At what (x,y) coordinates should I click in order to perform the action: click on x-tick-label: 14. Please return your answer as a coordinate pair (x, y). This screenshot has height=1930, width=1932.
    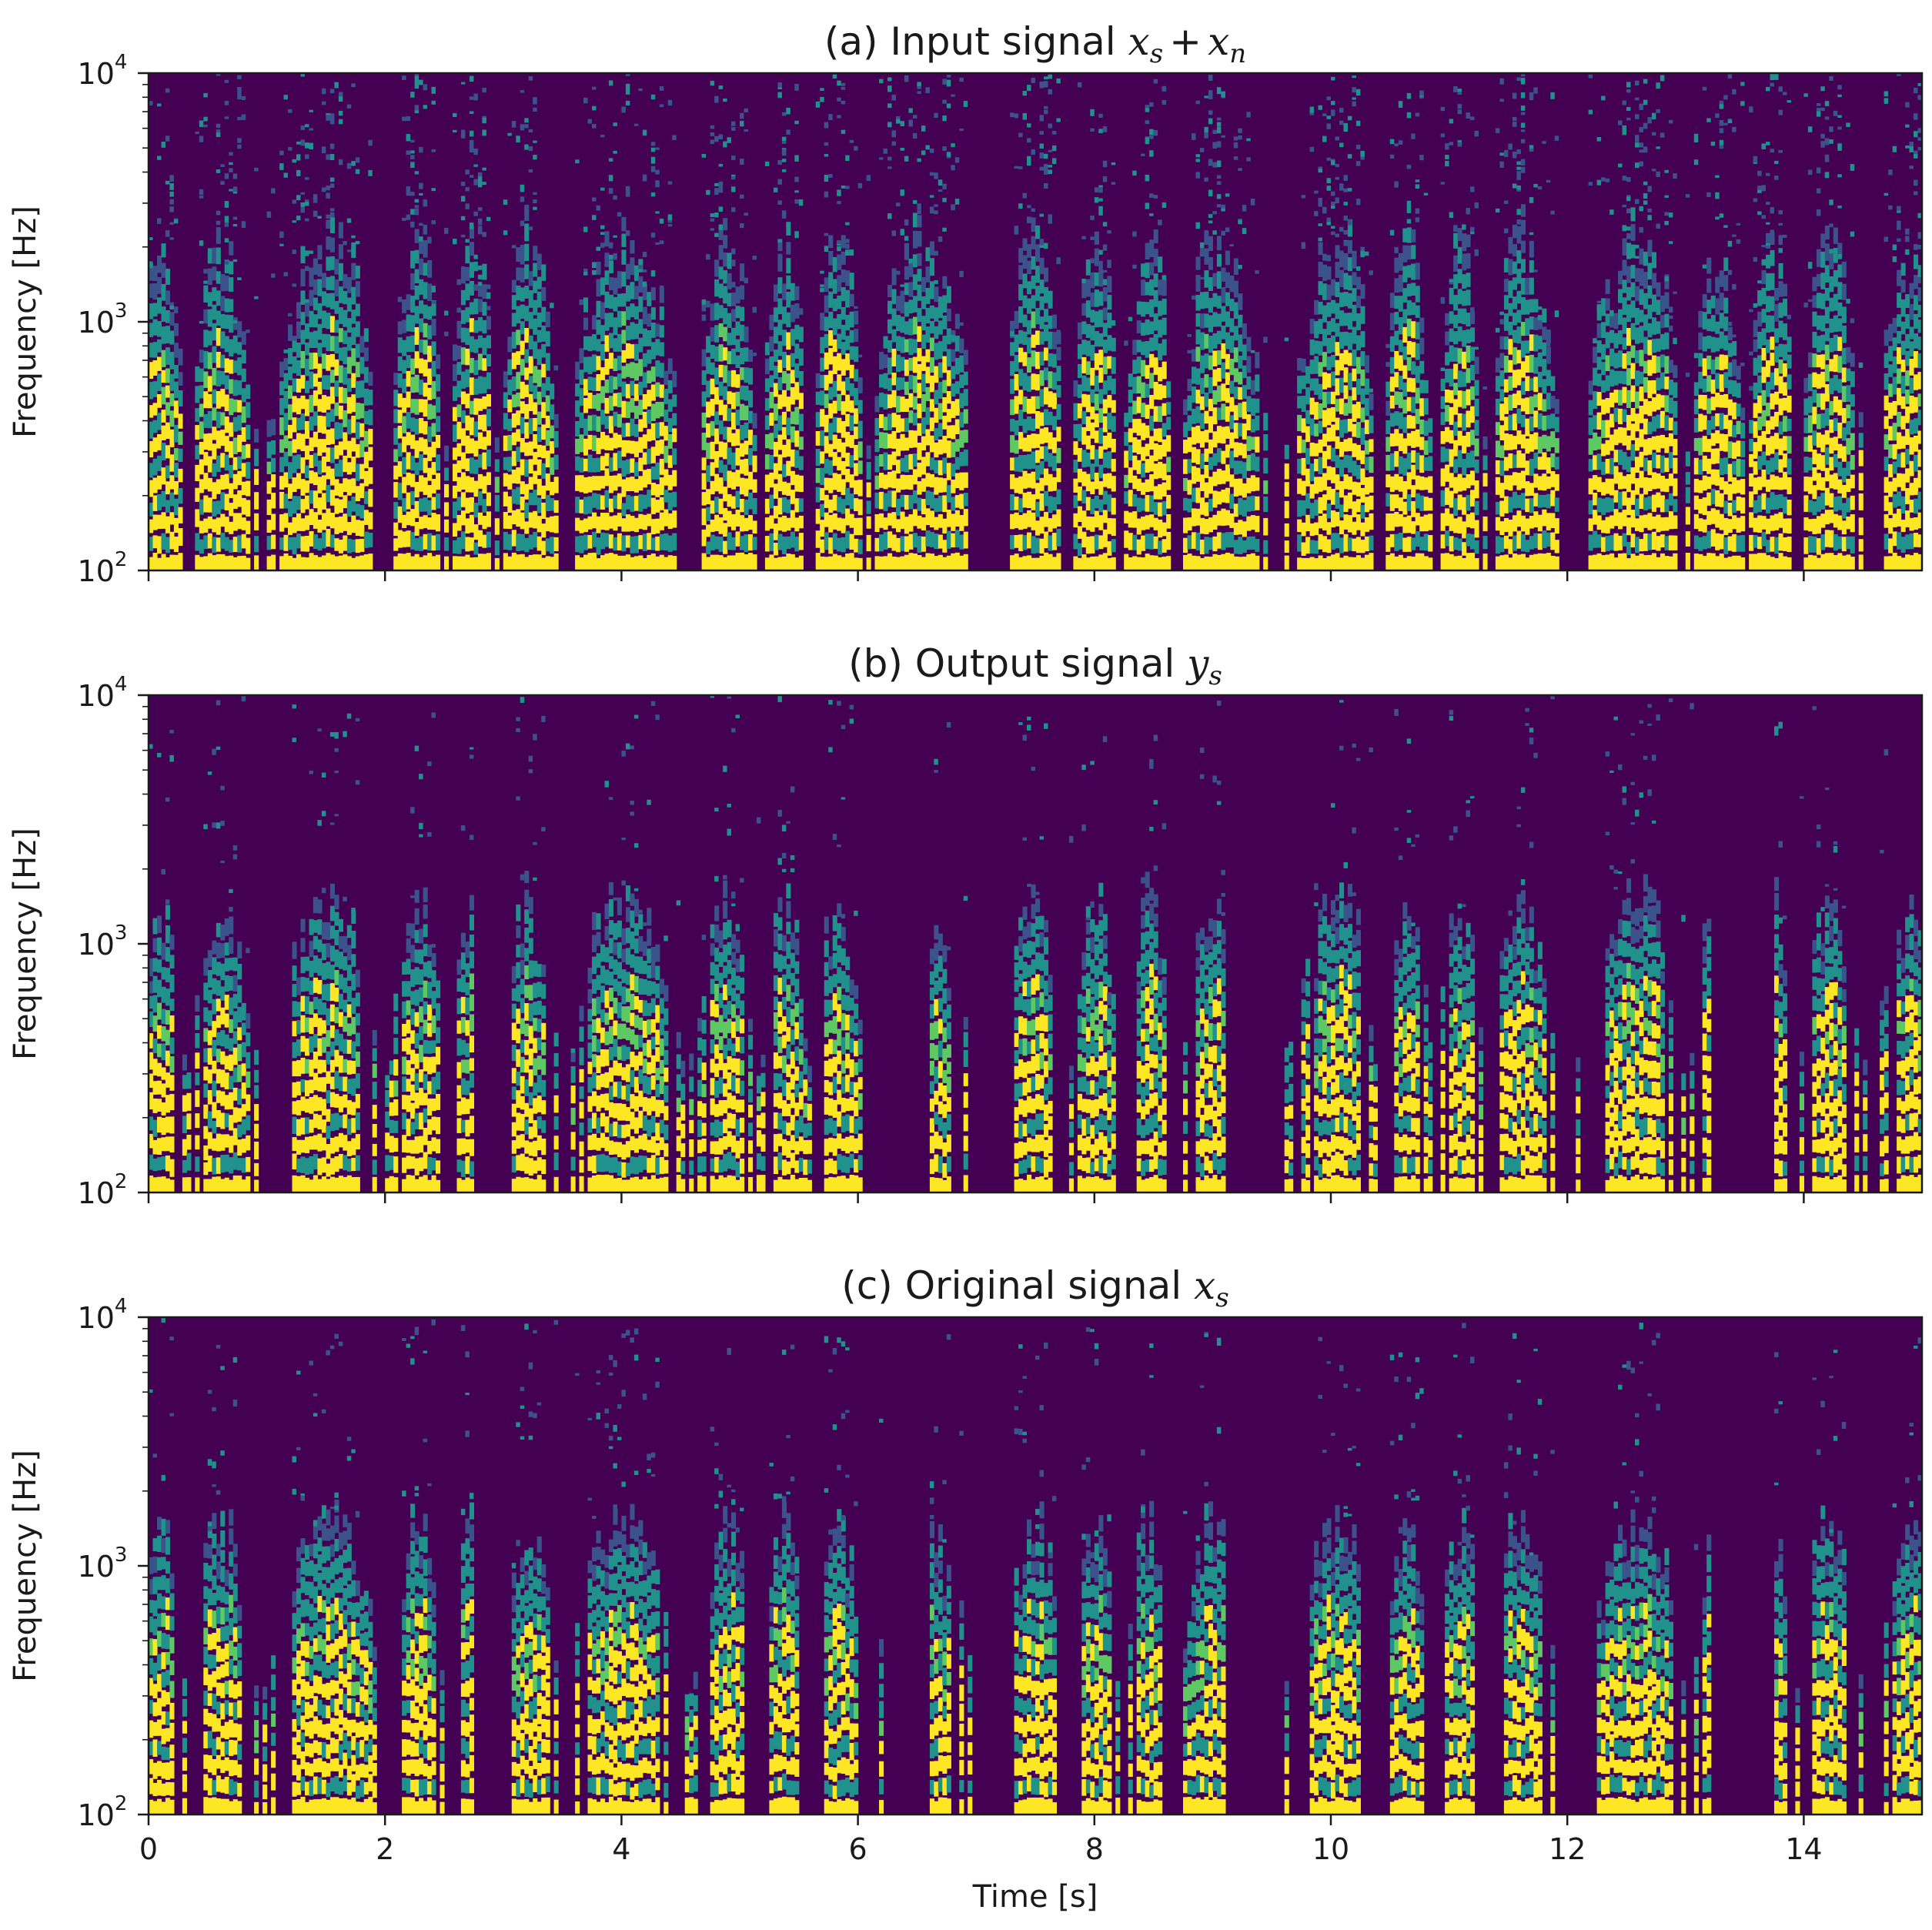
    Looking at the image, I should click on (1803, 1849).